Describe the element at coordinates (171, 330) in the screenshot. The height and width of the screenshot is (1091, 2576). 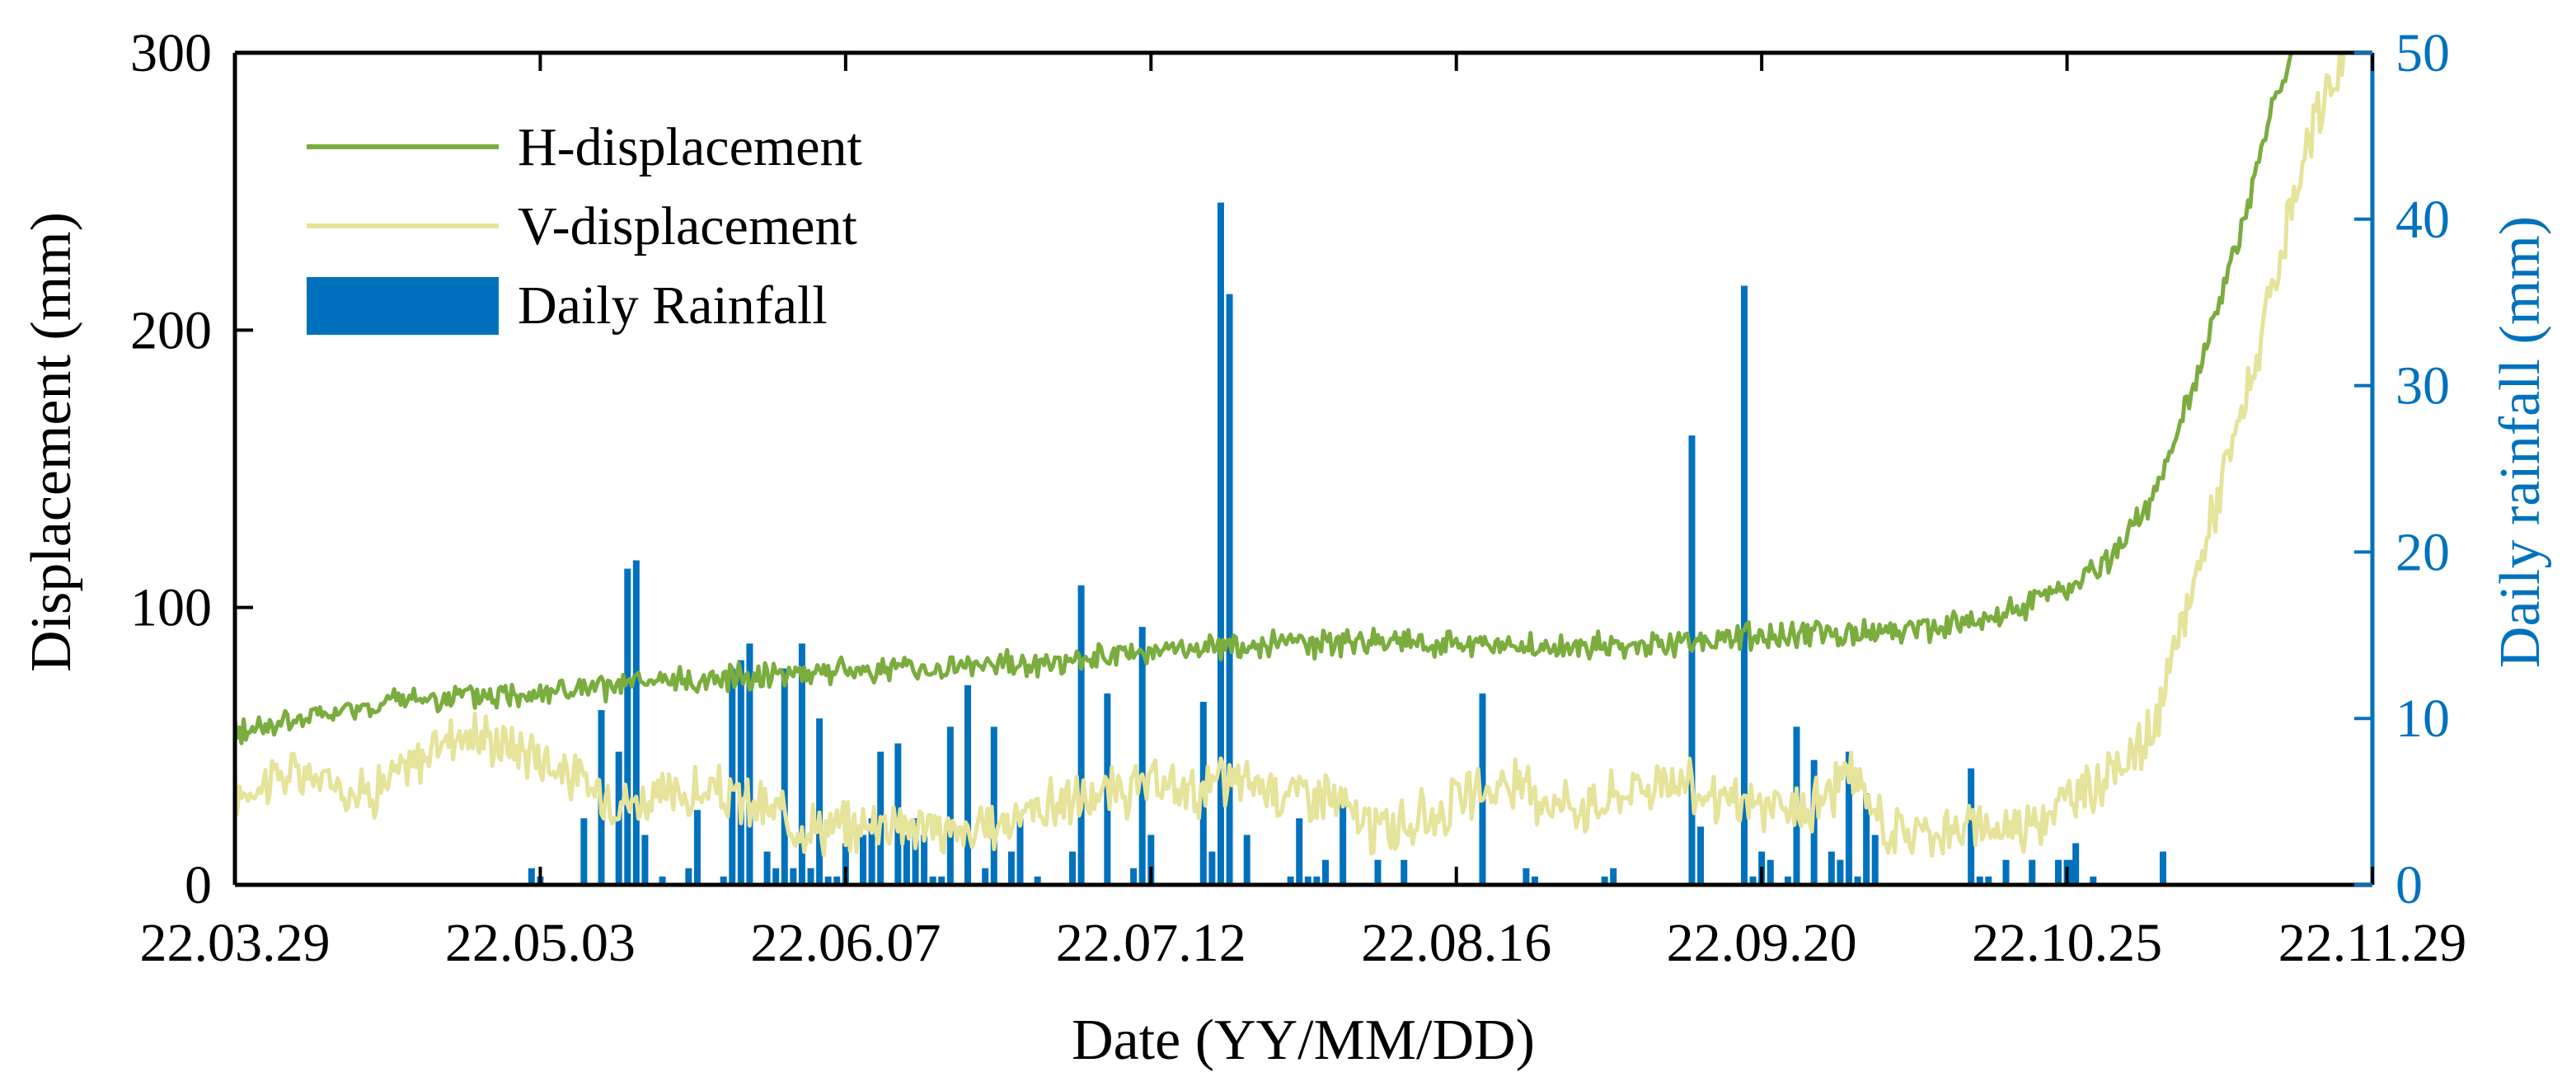
I see `y-left-tick-label: 200` at that location.